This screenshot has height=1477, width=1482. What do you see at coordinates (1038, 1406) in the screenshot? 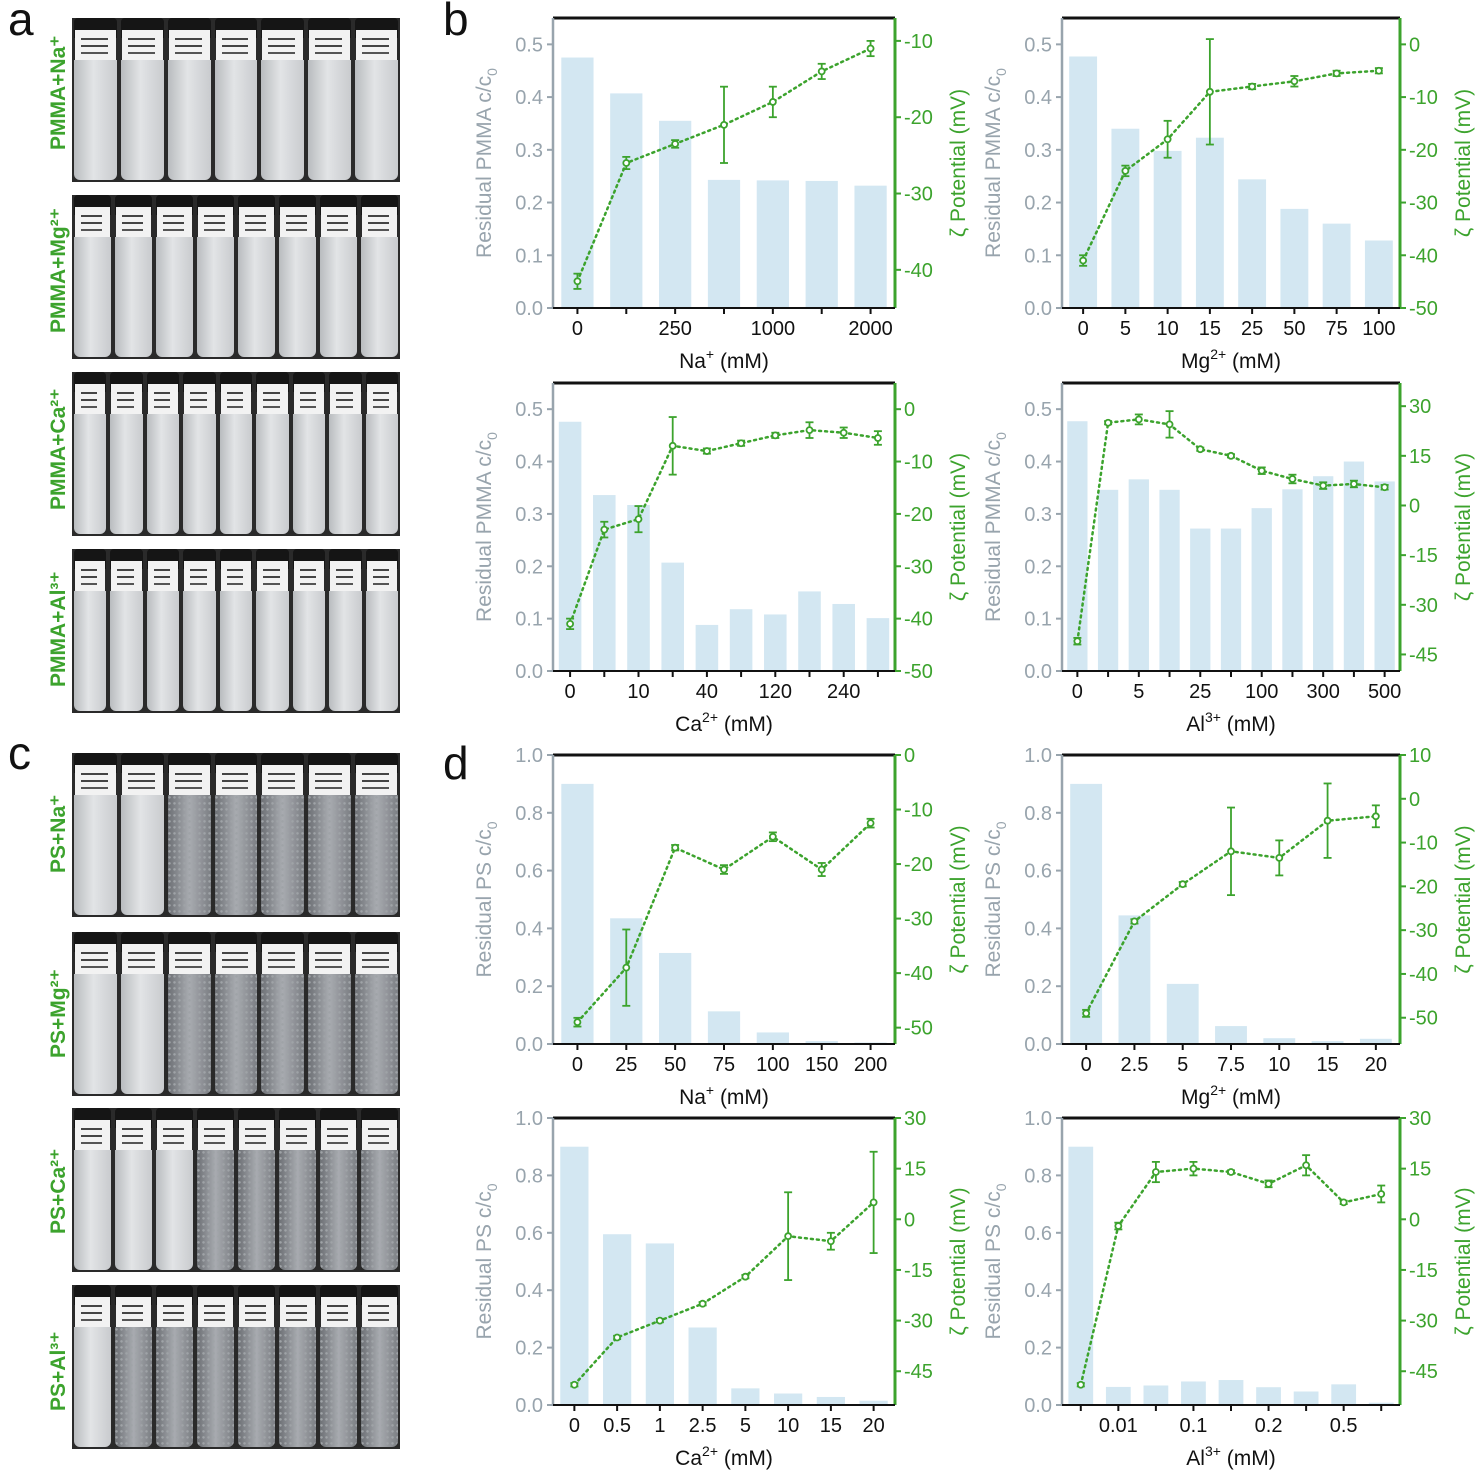
I see `y-tick-label: 0.0` at bounding box center [1038, 1406].